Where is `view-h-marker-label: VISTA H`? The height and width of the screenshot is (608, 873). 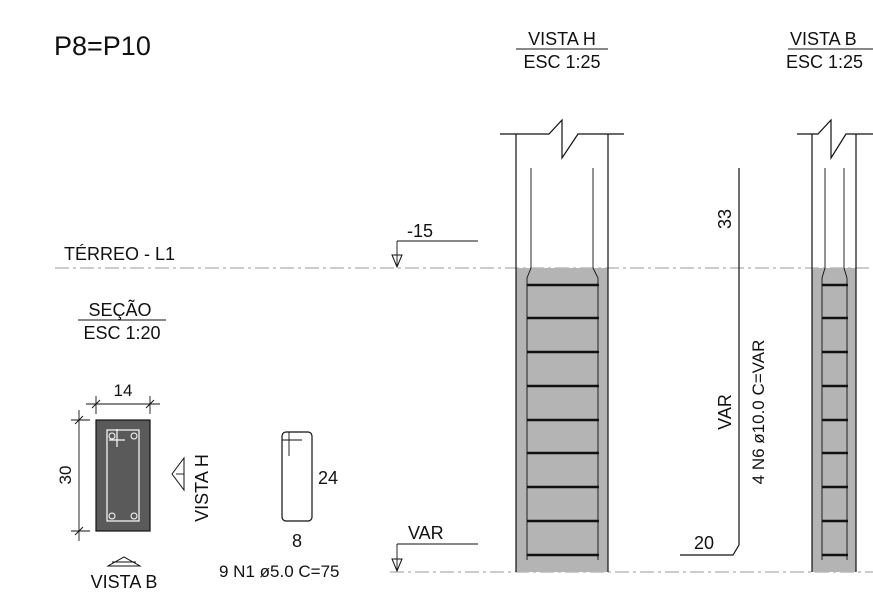 view-h-marker-label: VISTA H is located at coordinates (202, 488).